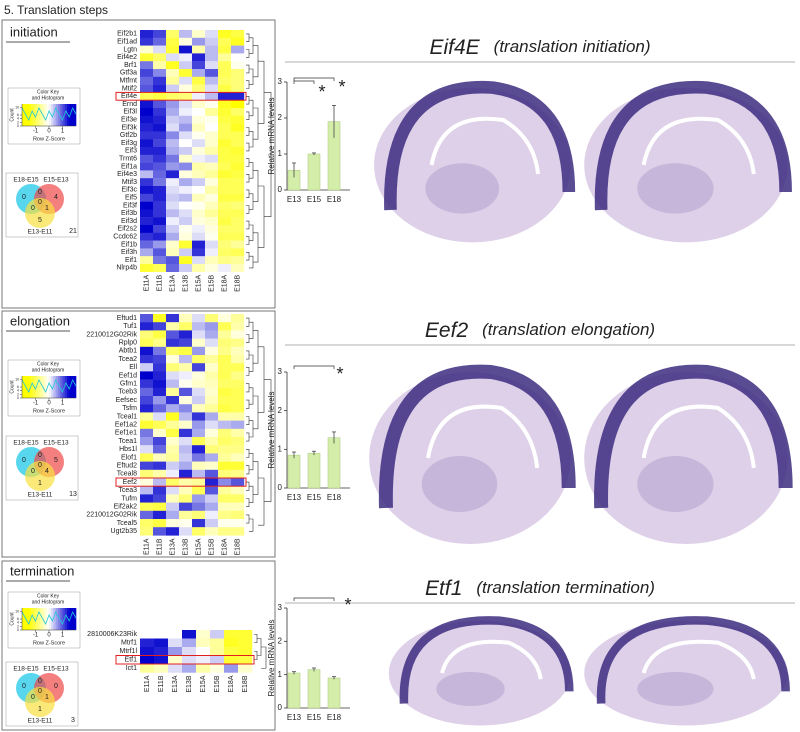 The height and width of the screenshot is (732, 800). I want to click on panel-frame, so click(138, 645).